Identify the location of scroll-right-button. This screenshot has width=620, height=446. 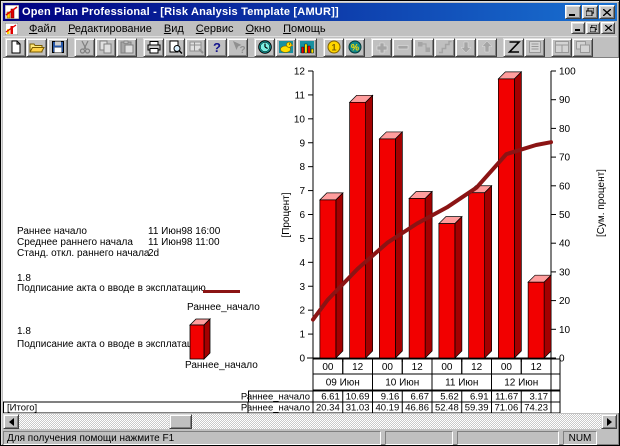
(609, 421).